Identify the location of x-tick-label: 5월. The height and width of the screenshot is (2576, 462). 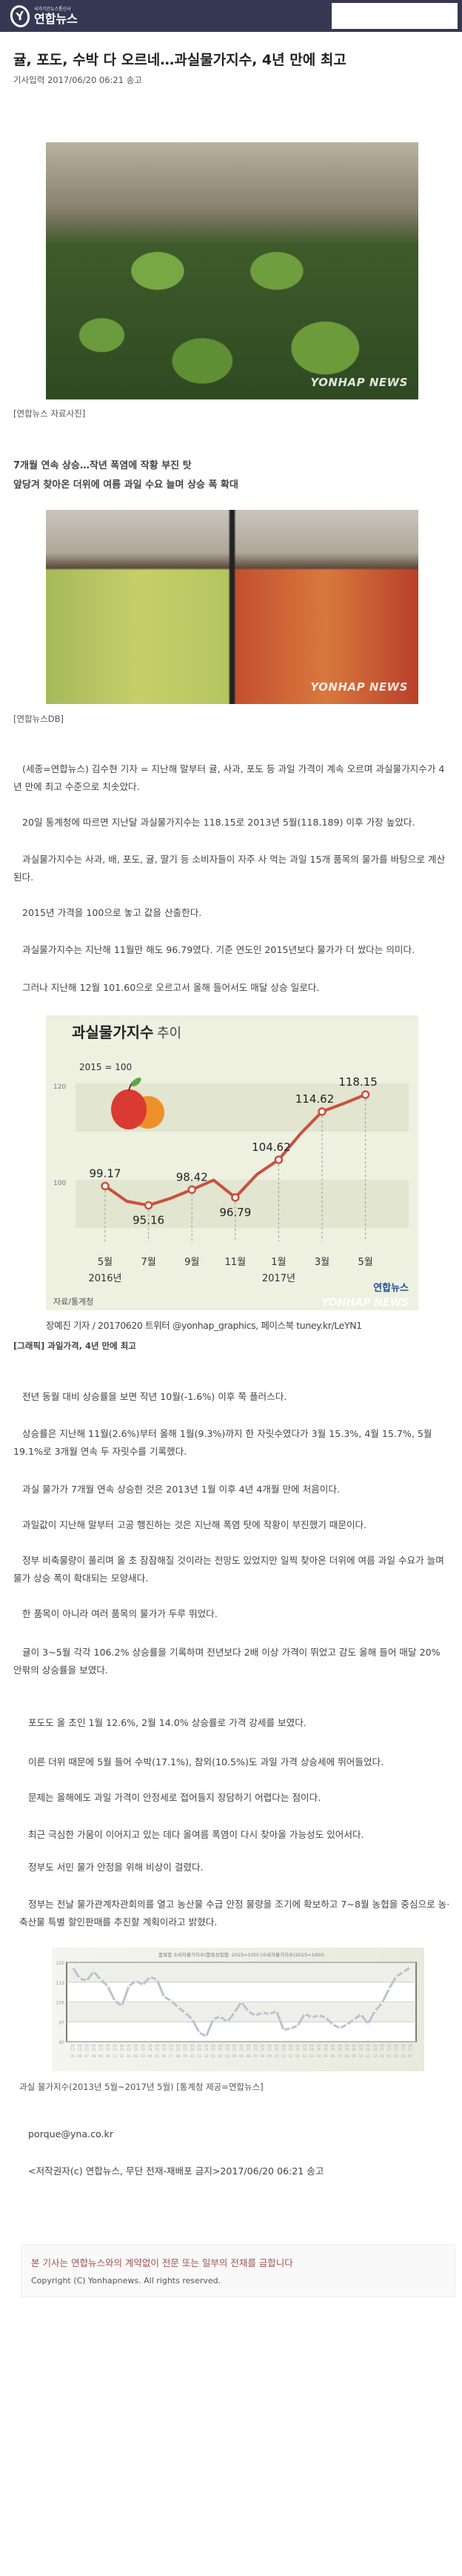
(365, 1262).